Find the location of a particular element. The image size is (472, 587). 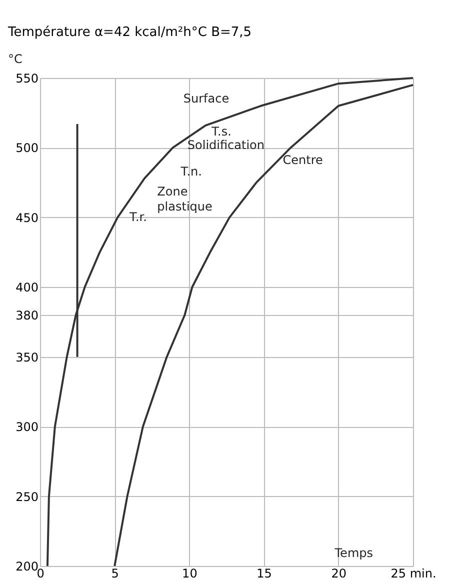

annotation: T.n. is located at coordinates (191, 171).